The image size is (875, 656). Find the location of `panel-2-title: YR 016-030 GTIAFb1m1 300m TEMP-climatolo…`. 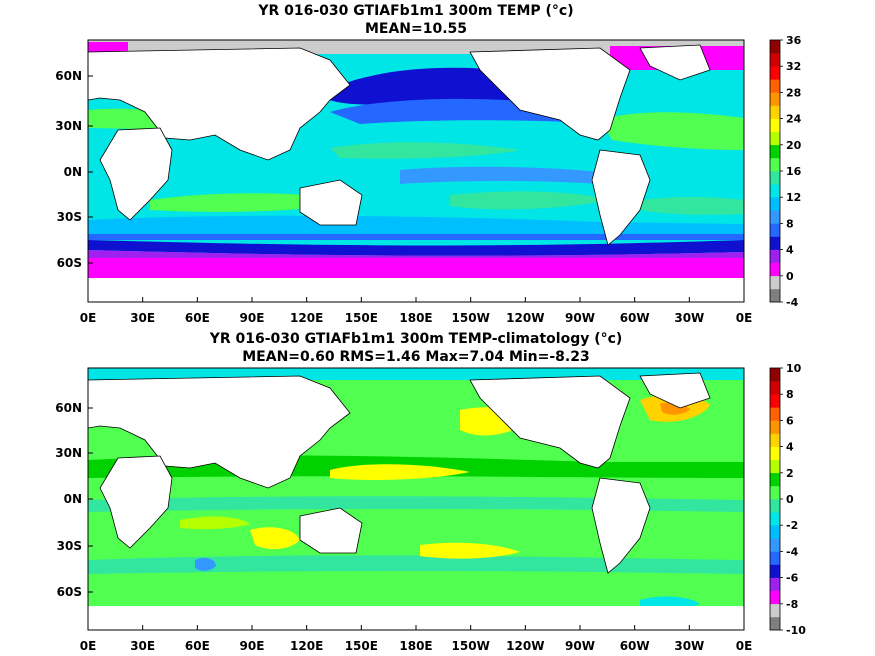

panel-2-title: YR 016-030 GTIAFb1m1 300m TEMP-climatolo… is located at coordinates (416, 339).